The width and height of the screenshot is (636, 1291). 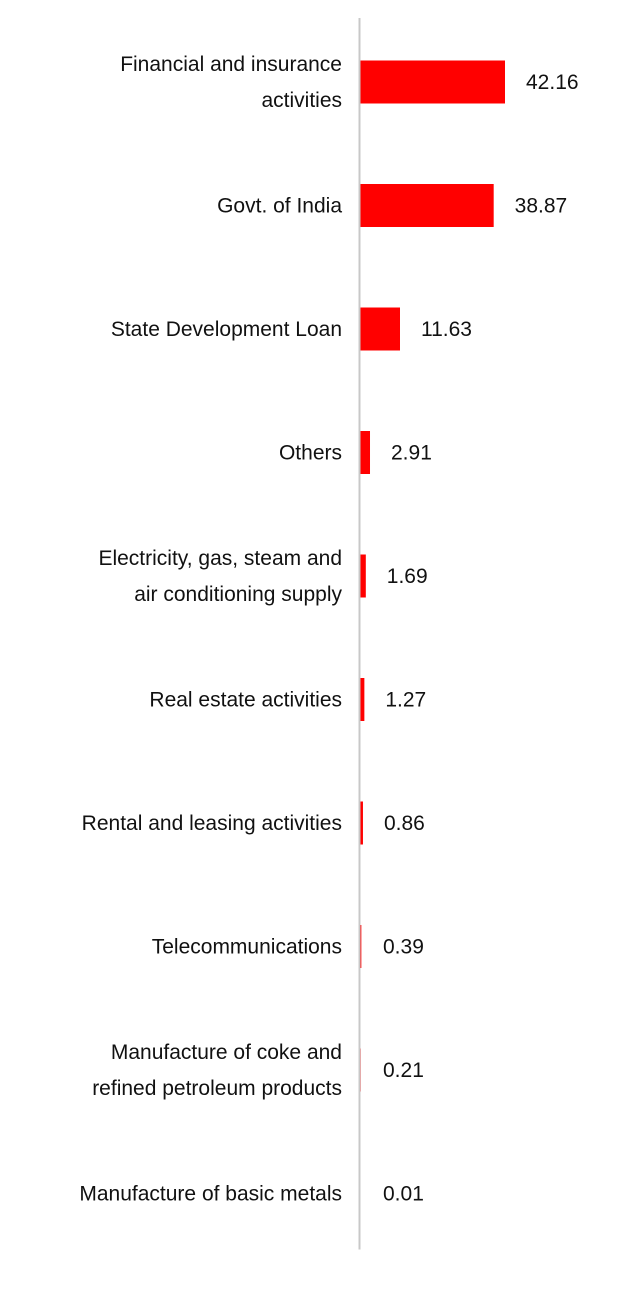 I want to click on data-label: 2.91, so click(x=411, y=453).